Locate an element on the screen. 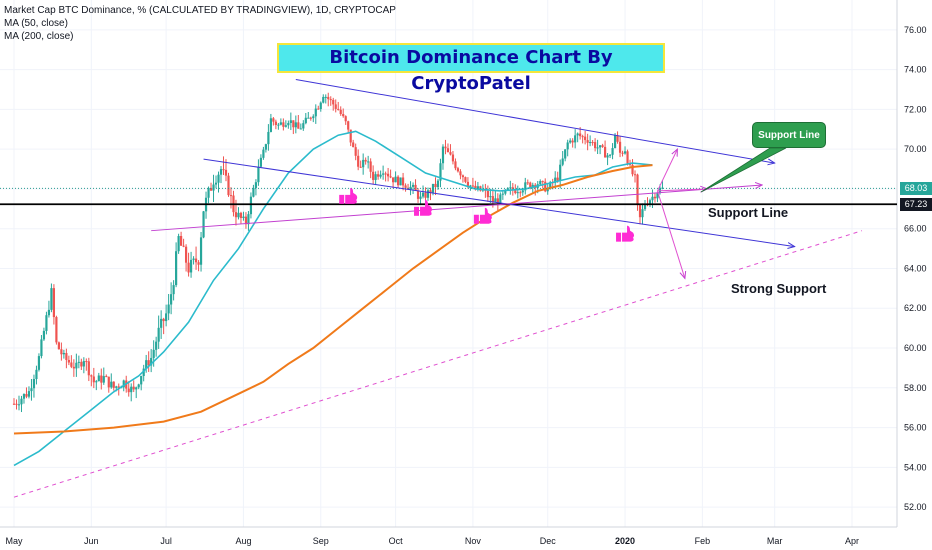 Image resolution: width=932 pixels, height=550 pixels. y-tick-label: 60.00 is located at coordinates (915, 348).